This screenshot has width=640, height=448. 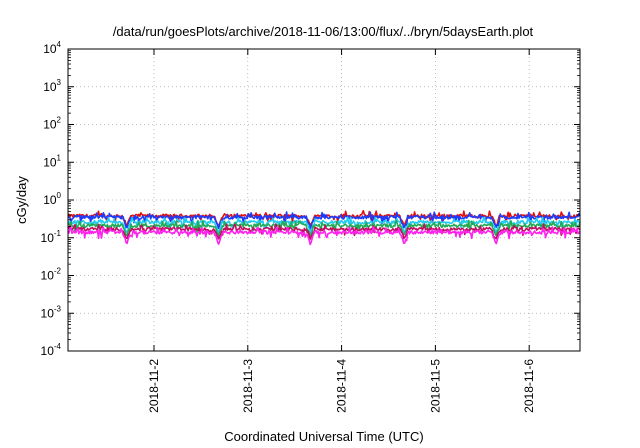 I want to click on y-tick-exponent: -3, so click(x=58, y=308).